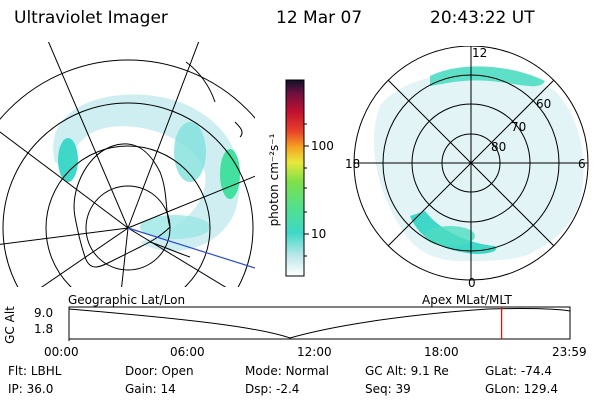  Describe the element at coordinates (61, 352) in the screenshot. I see `timeline-xtick-0000: 00:00` at that location.